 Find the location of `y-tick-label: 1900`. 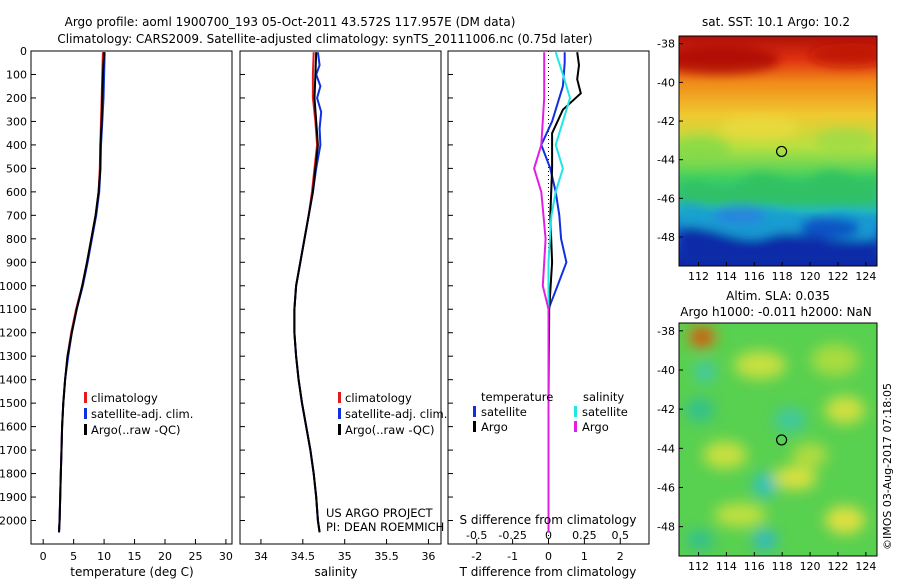

y-tick-label: 1900 is located at coordinates (13, 497).